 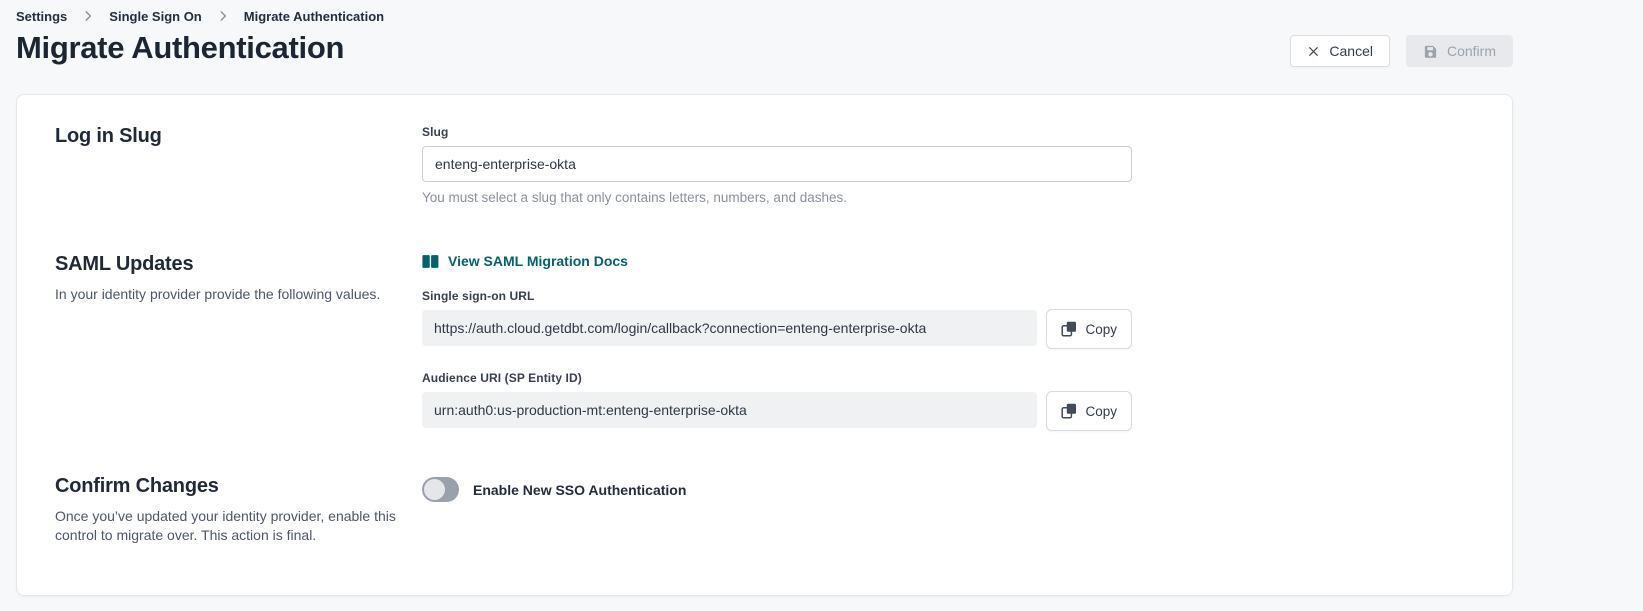 I want to click on toggle-knob, so click(x=434, y=489).